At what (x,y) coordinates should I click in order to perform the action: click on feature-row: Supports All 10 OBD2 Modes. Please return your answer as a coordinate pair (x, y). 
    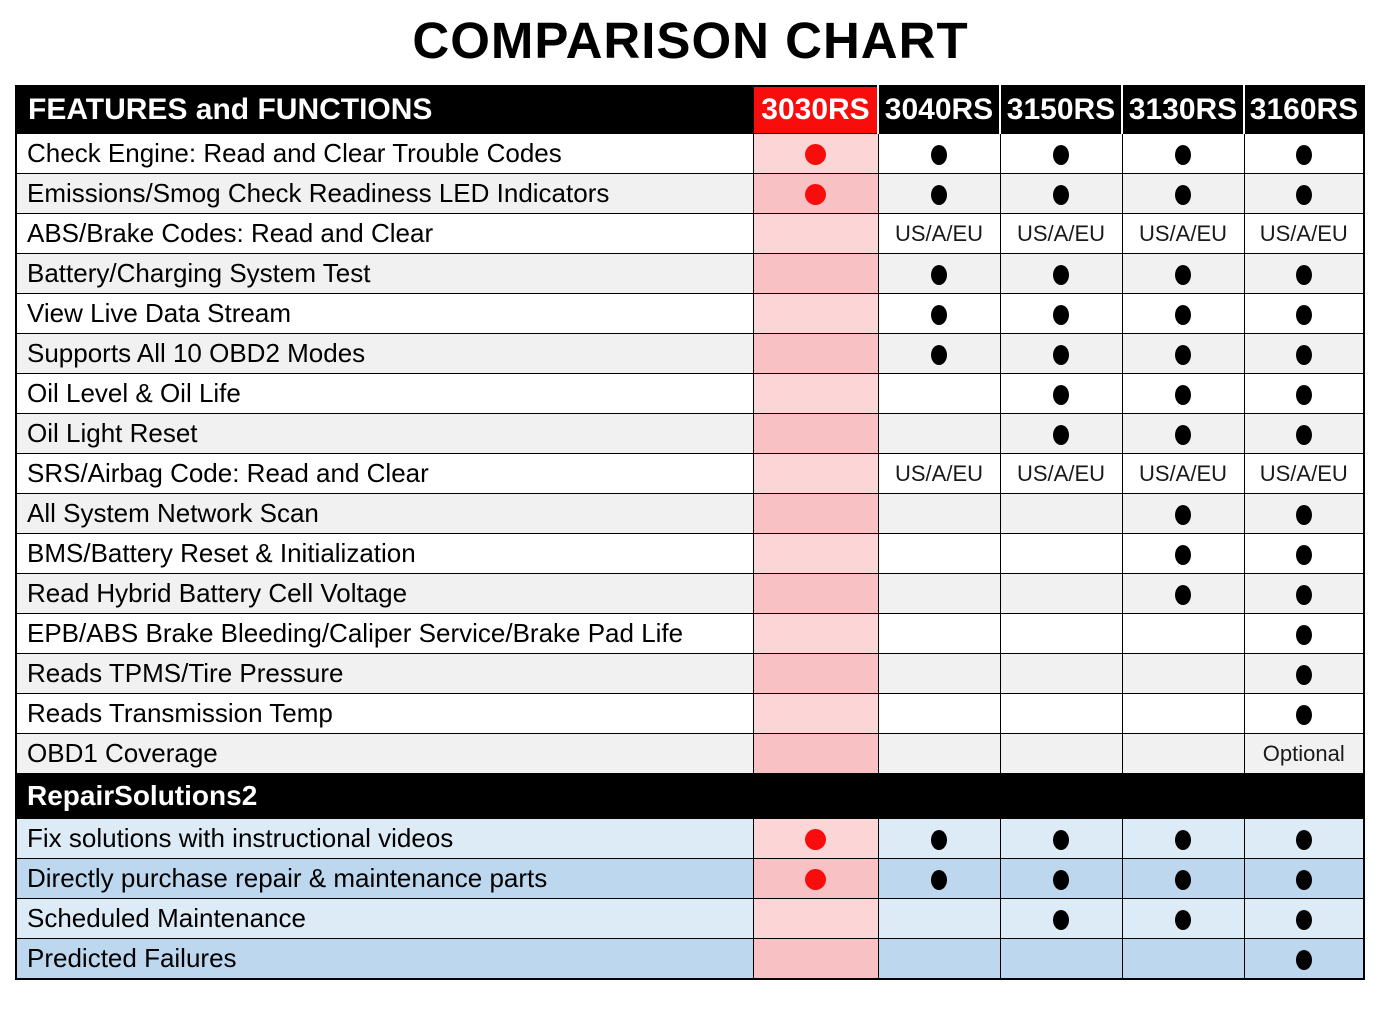
    Looking at the image, I should click on (690, 353).